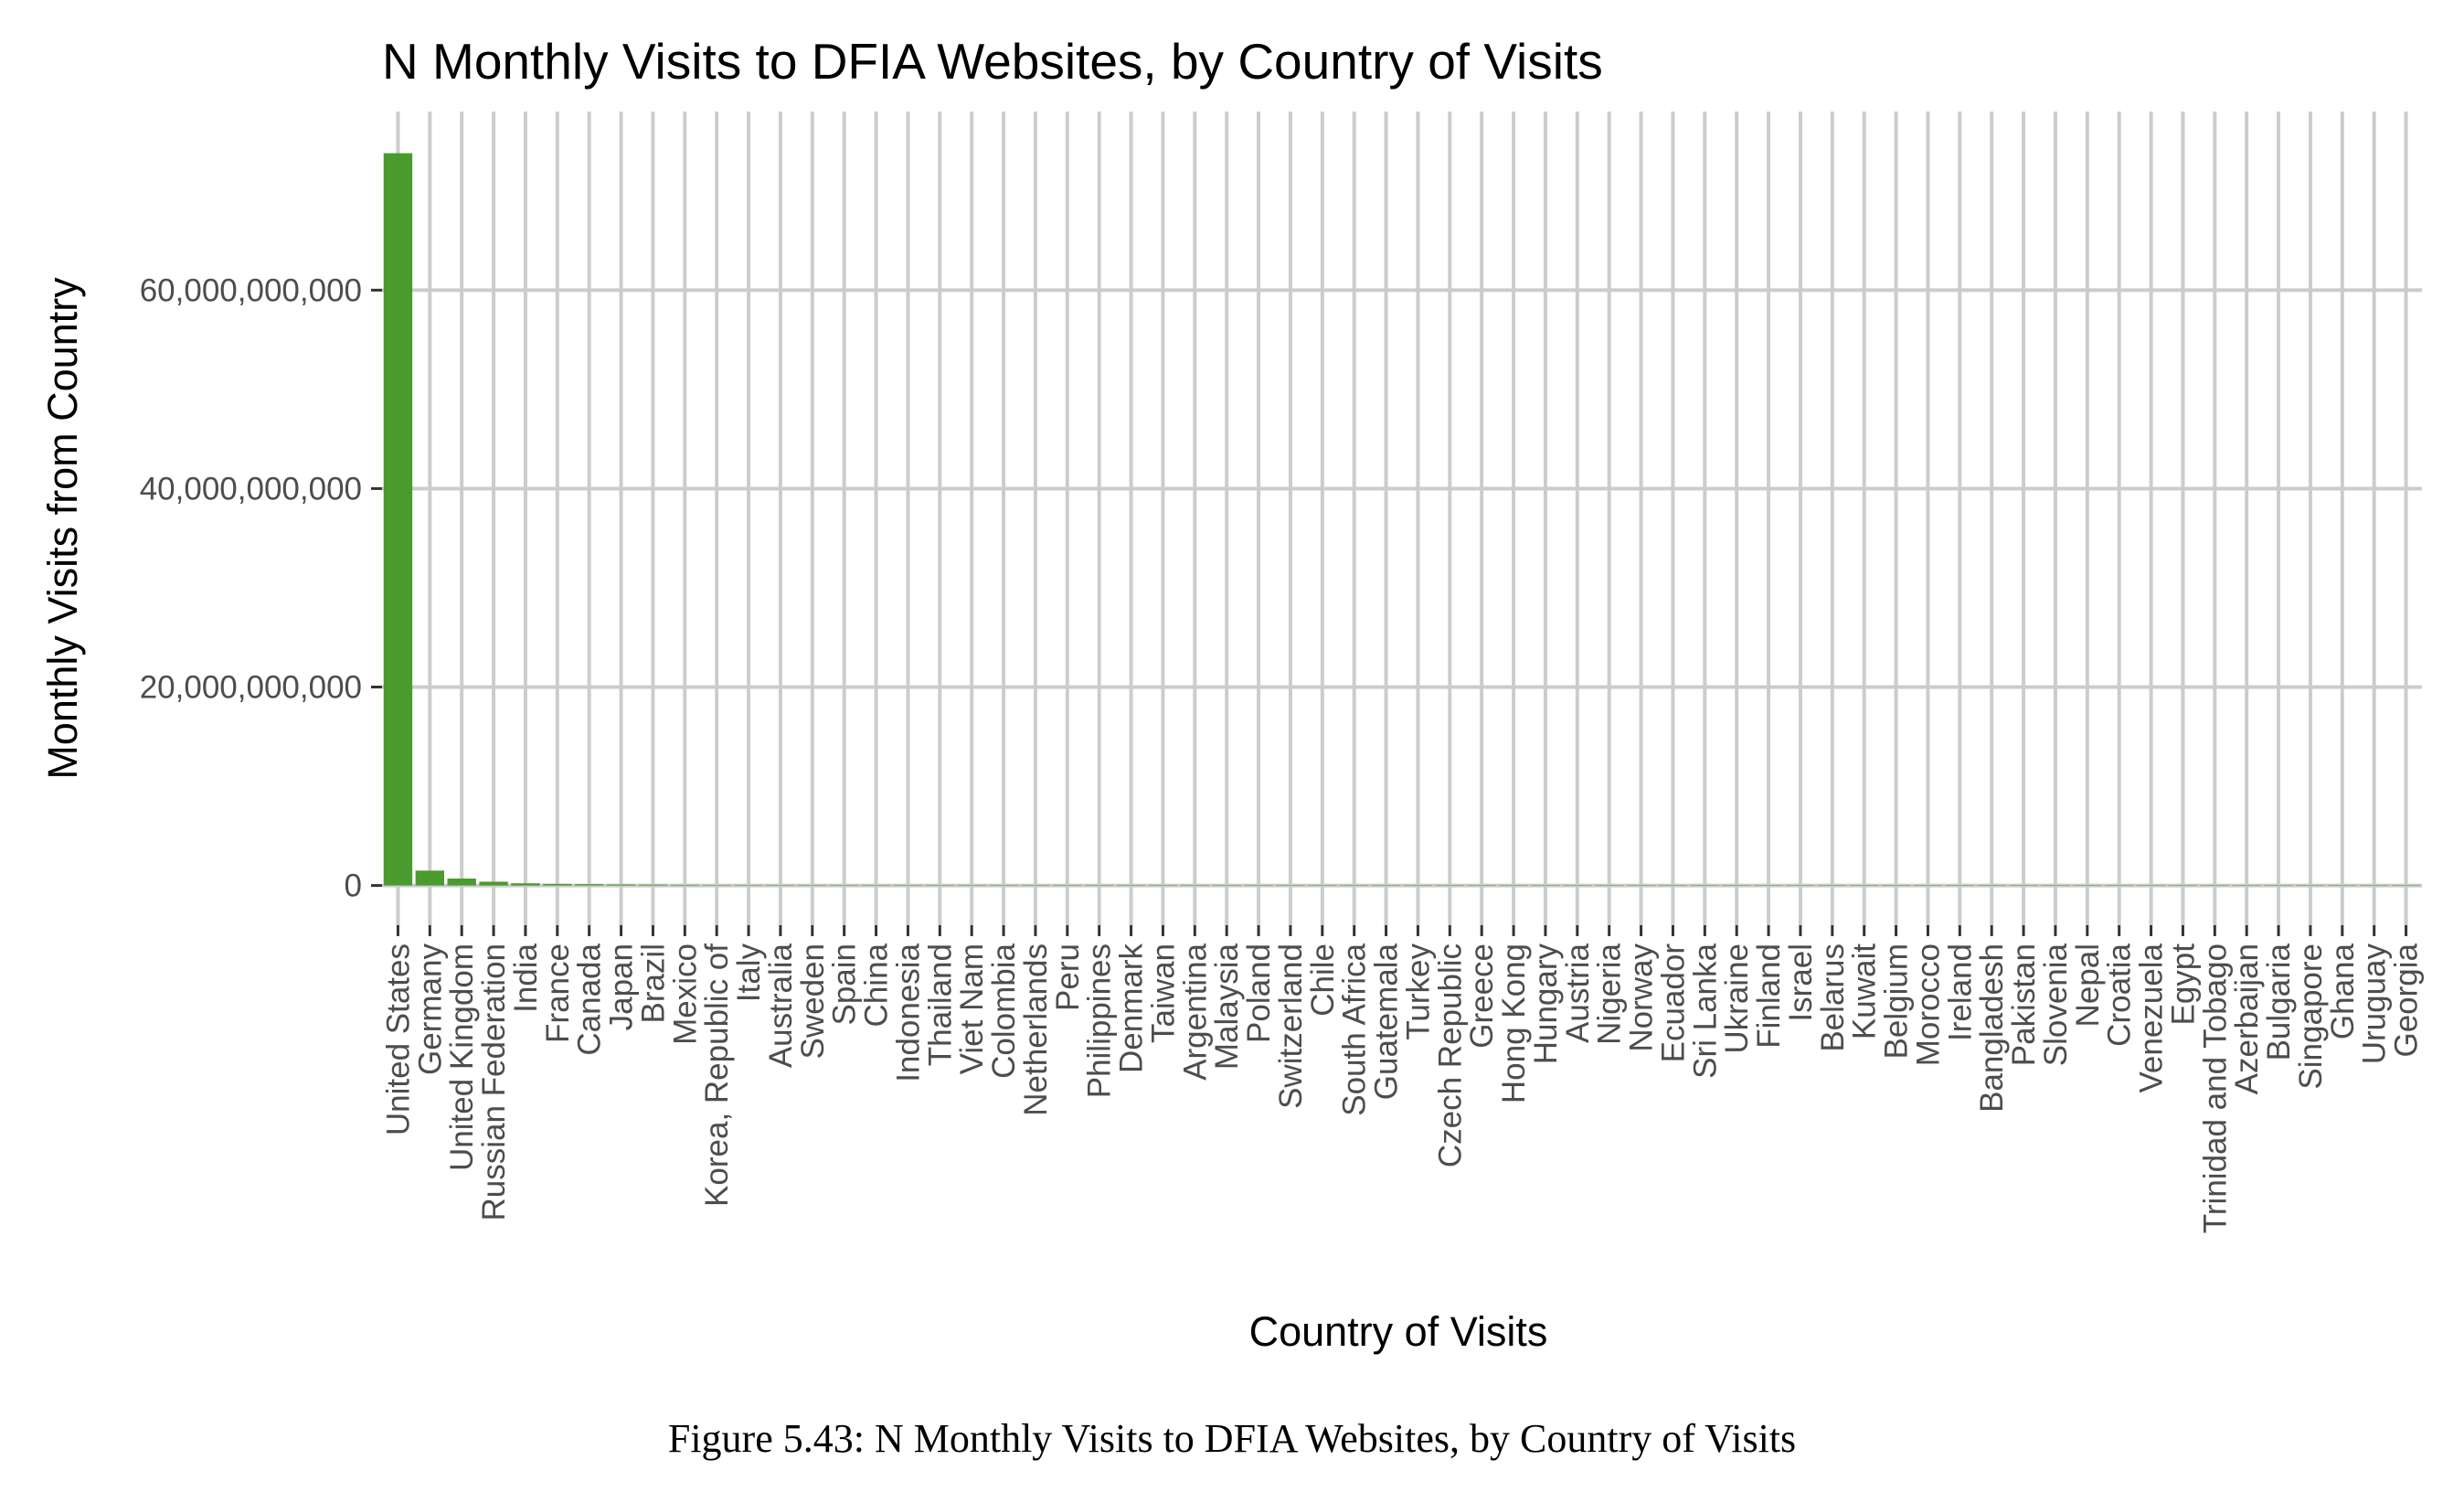 Image resolution: width=2464 pixels, height=1492 pixels. Describe the element at coordinates (1769, 996) in the screenshot. I see `x-tick-label: Finland` at that location.